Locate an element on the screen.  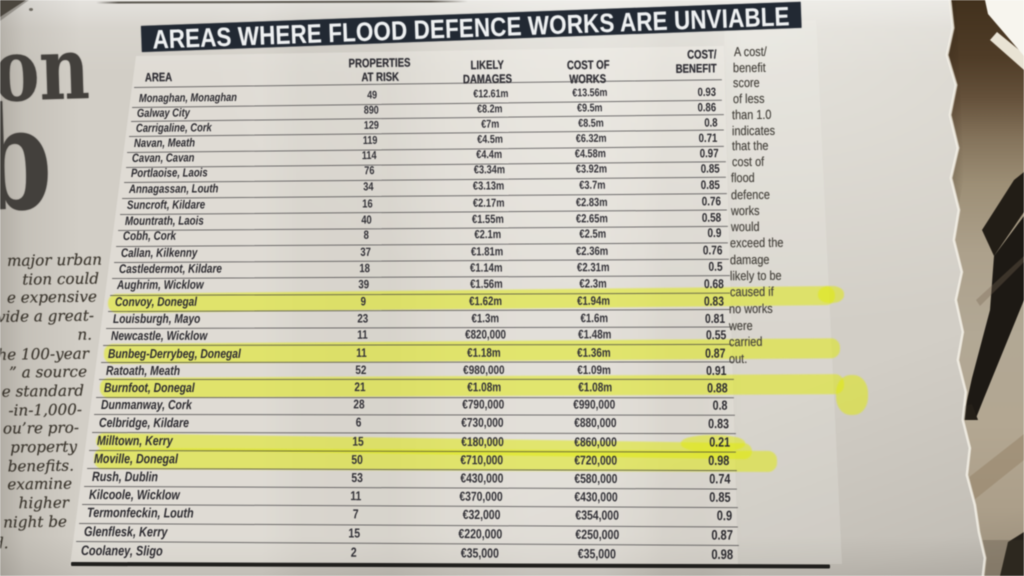
properties-cell: 2 is located at coordinates (354, 552).